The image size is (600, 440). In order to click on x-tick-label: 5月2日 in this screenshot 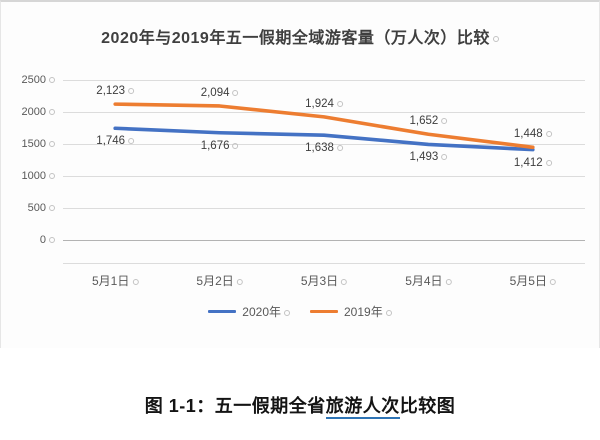, I will do `click(219, 280)`.